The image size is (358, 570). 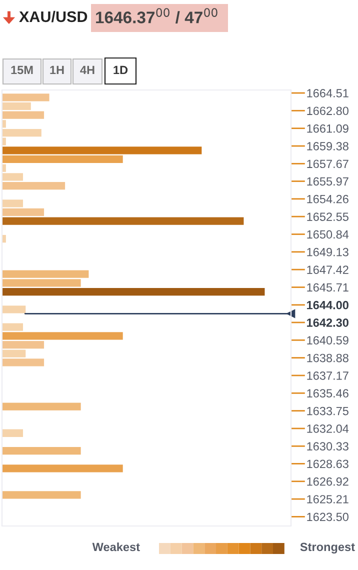 What do you see at coordinates (328, 234) in the screenshot?
I see `y-tick-label: 1650.84` at bounding box center [328, 234].